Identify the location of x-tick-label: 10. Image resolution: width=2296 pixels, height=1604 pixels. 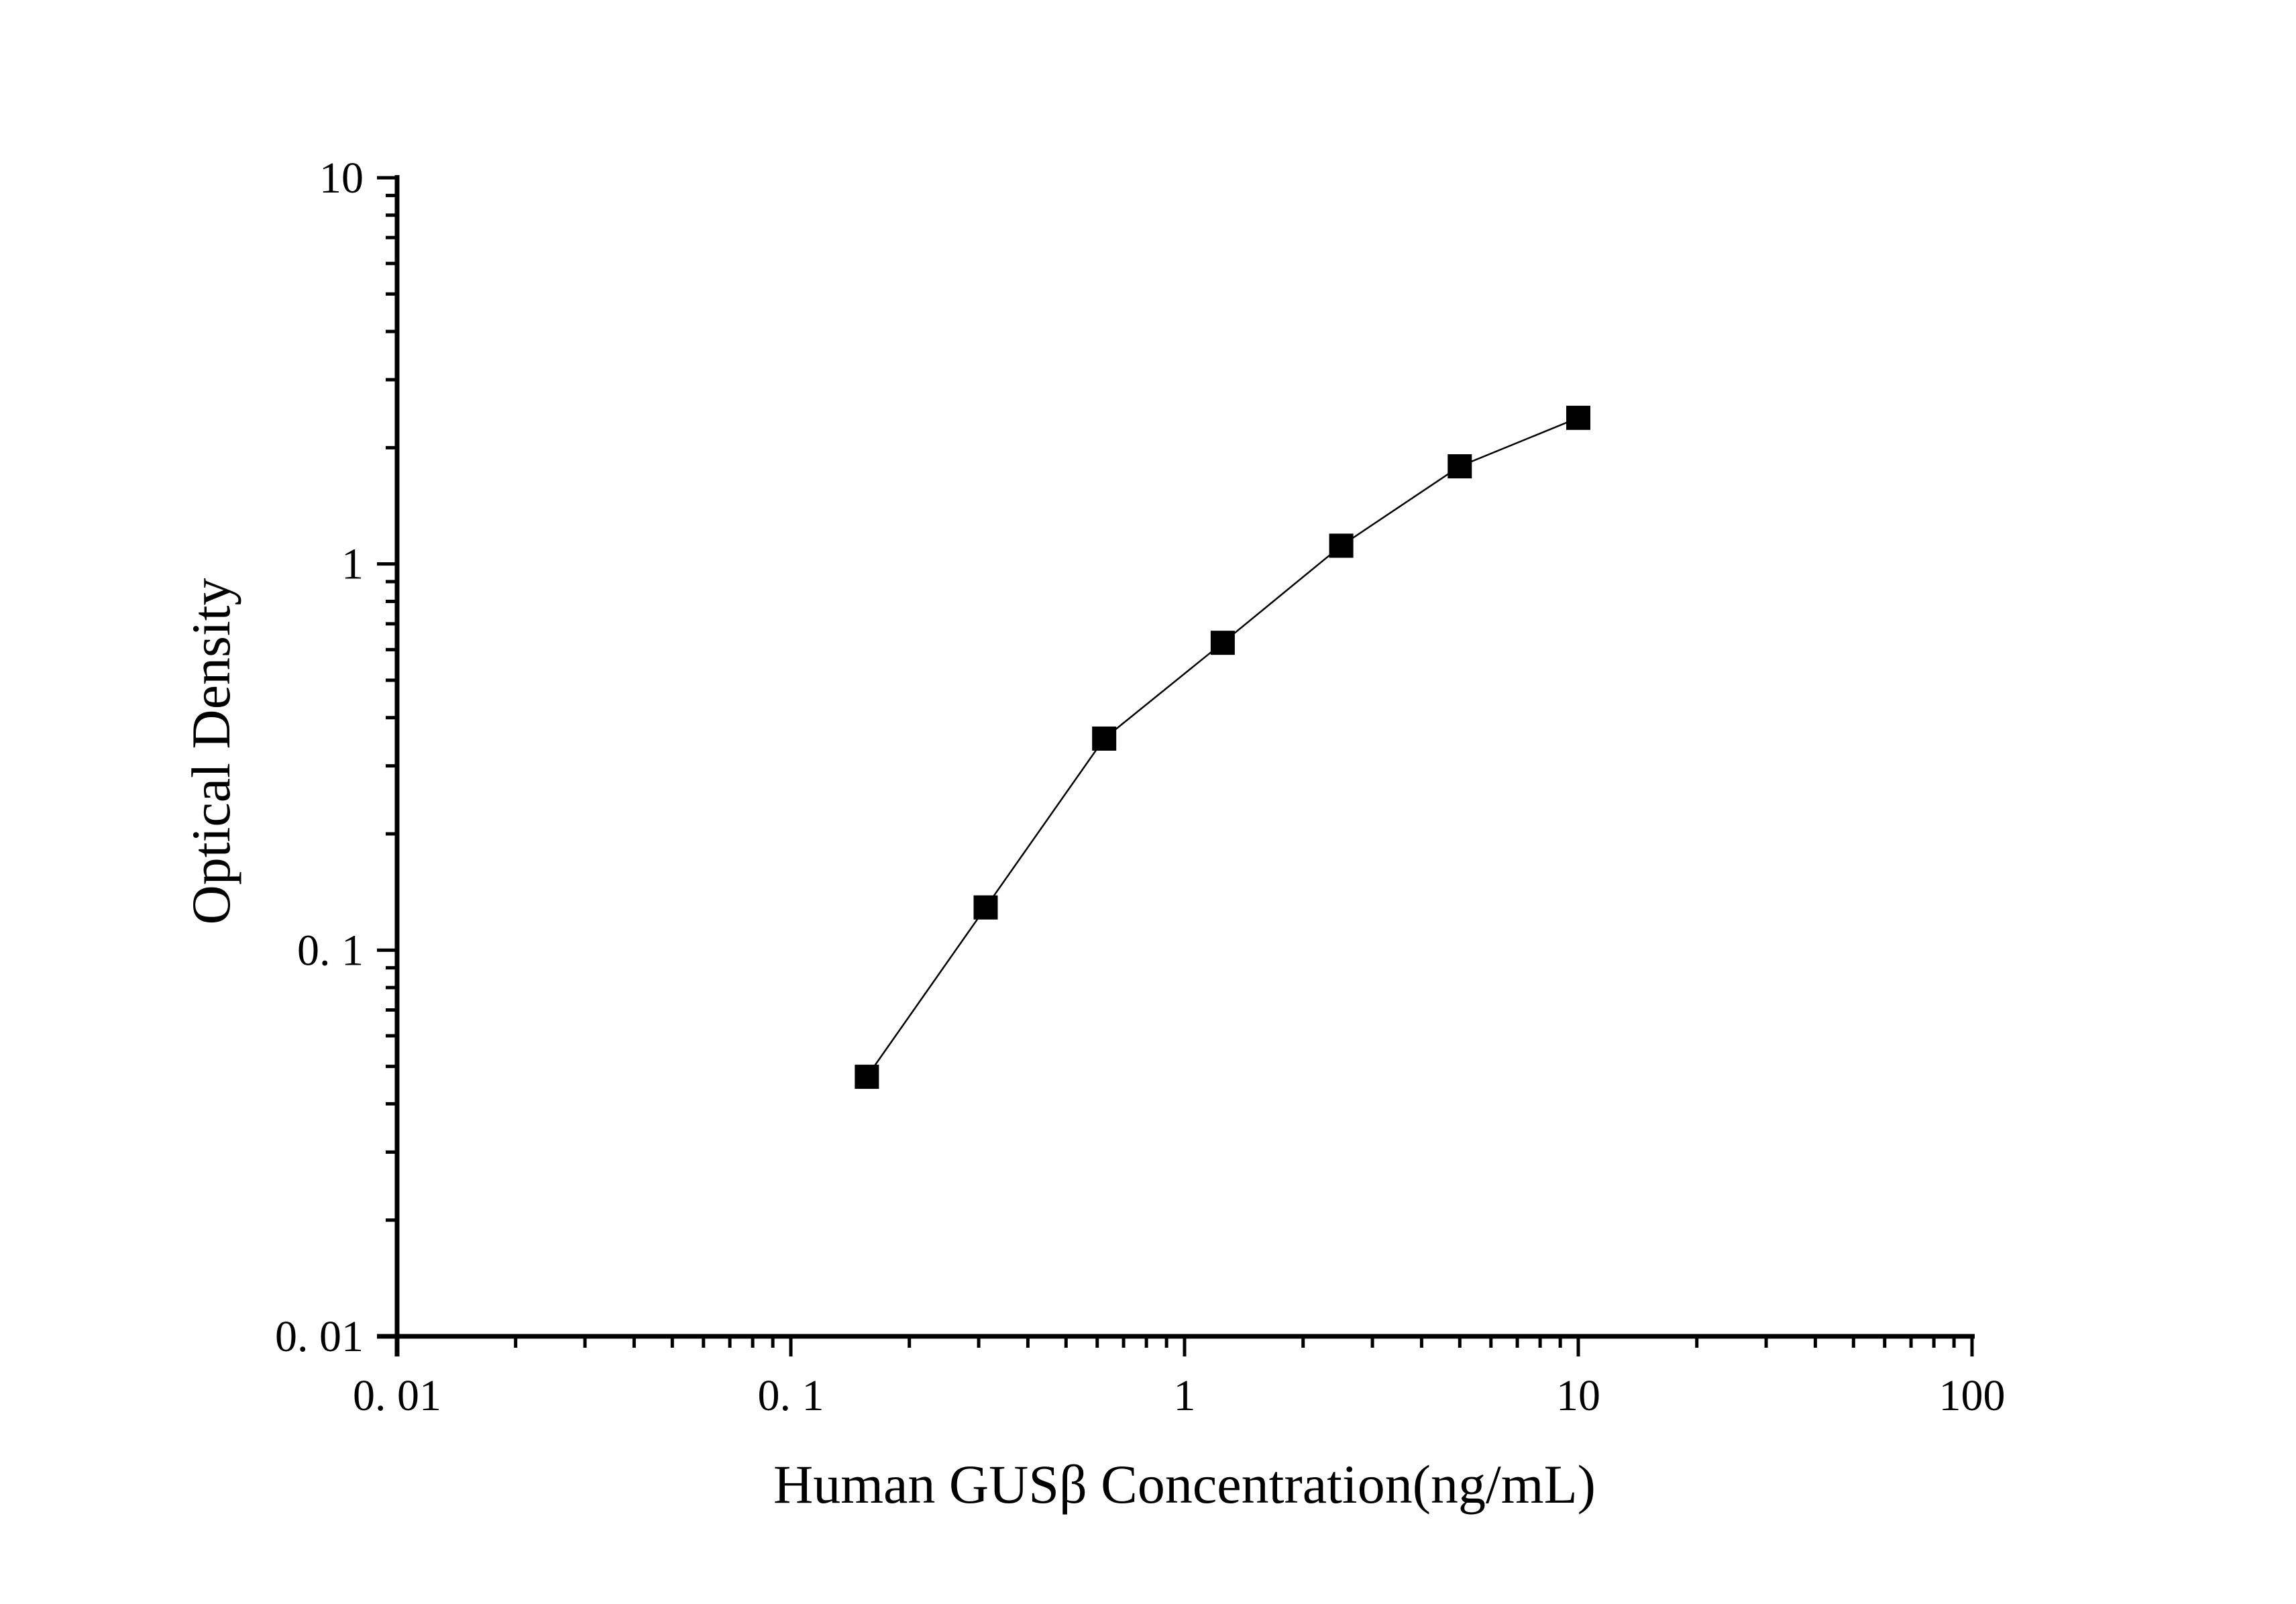
(1578, 1395).